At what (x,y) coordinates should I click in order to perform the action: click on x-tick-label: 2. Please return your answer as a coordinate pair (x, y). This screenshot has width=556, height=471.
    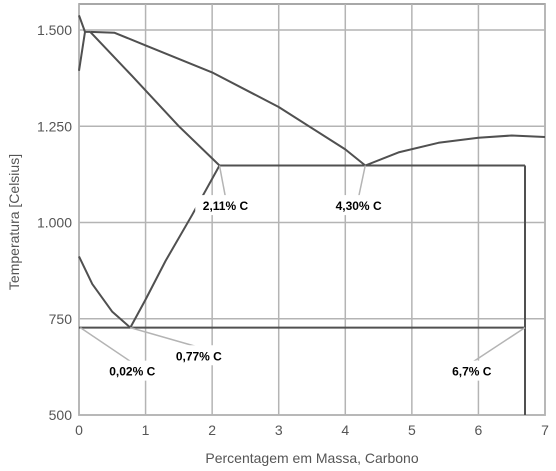
    Looking at the image, I should click on (212, 430).